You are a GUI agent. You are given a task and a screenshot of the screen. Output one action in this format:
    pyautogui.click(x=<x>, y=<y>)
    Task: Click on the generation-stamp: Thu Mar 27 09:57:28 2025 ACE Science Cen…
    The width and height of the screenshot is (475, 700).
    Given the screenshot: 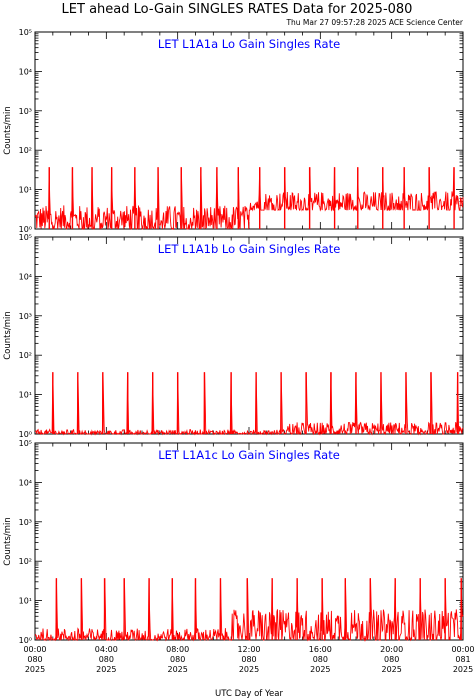 What is the action you would take?
    pyautogui.click(x=374, y=22)
    